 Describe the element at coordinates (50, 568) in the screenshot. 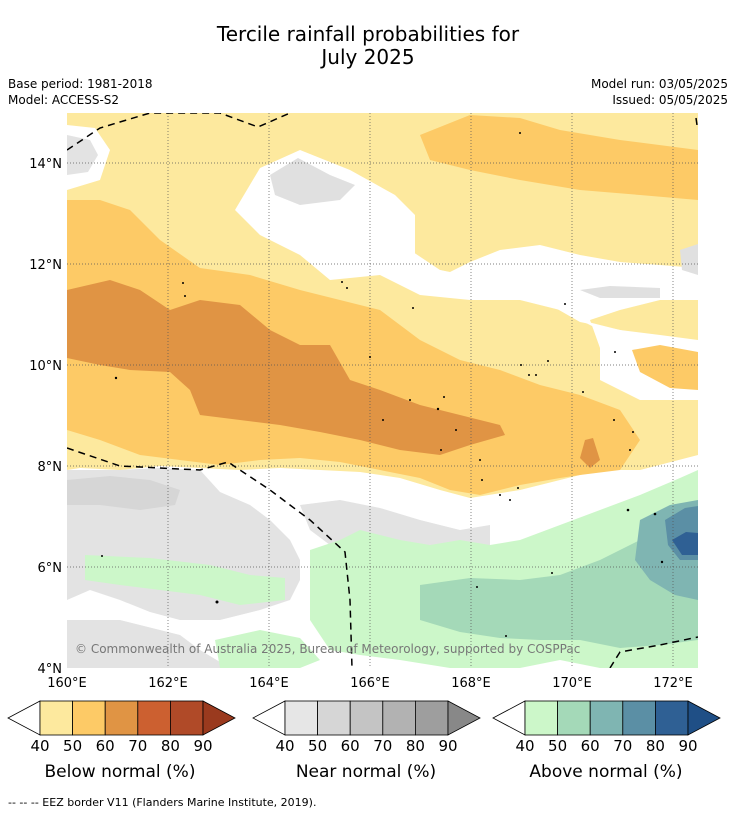

I see `lat-tick-label: 6°N` at that location.